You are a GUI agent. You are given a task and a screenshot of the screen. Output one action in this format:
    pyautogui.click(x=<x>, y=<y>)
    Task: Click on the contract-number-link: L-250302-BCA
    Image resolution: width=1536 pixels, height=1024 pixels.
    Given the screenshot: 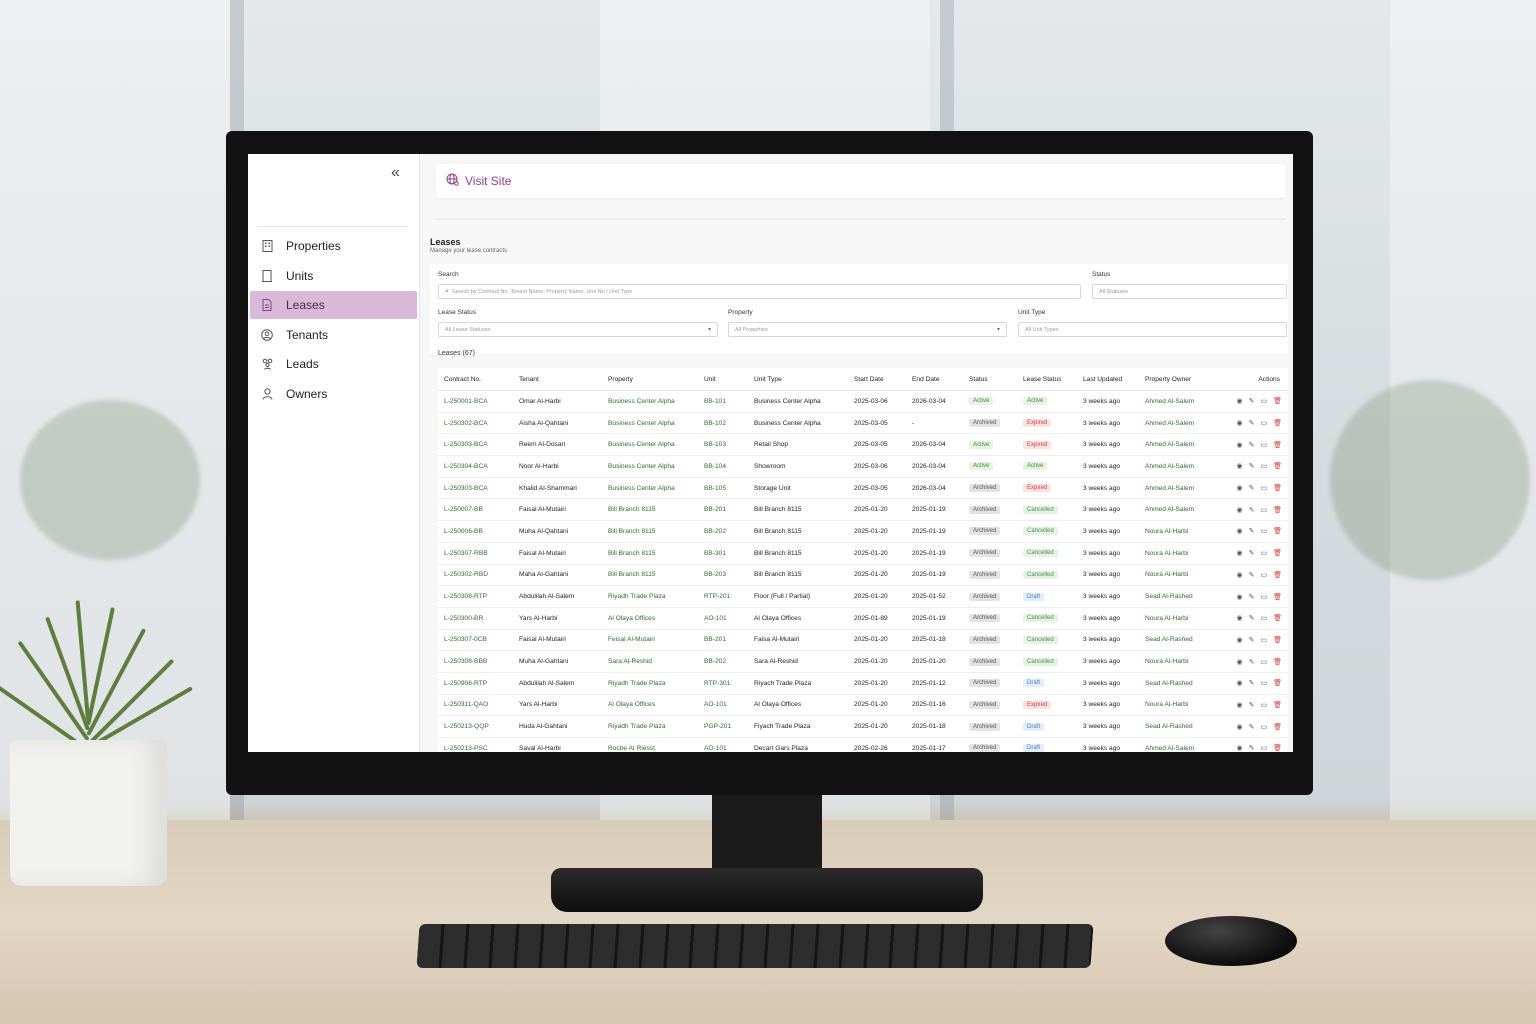 What is the action you would take?
    pyautogui.click(x=466, y=423)
    